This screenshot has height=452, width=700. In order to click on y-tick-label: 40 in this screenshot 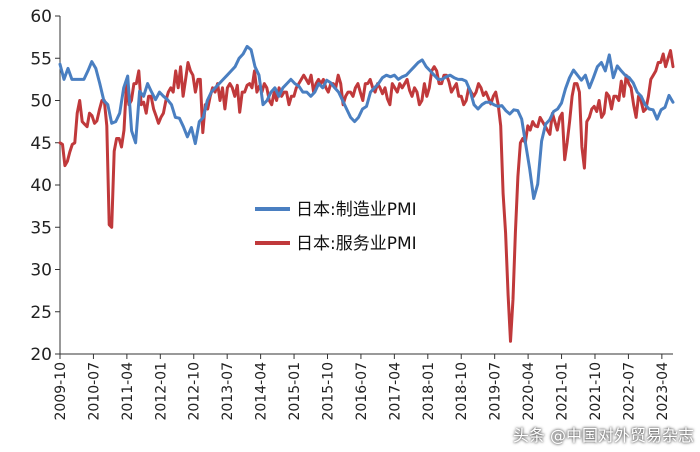, I will do `click(41, 186)`.